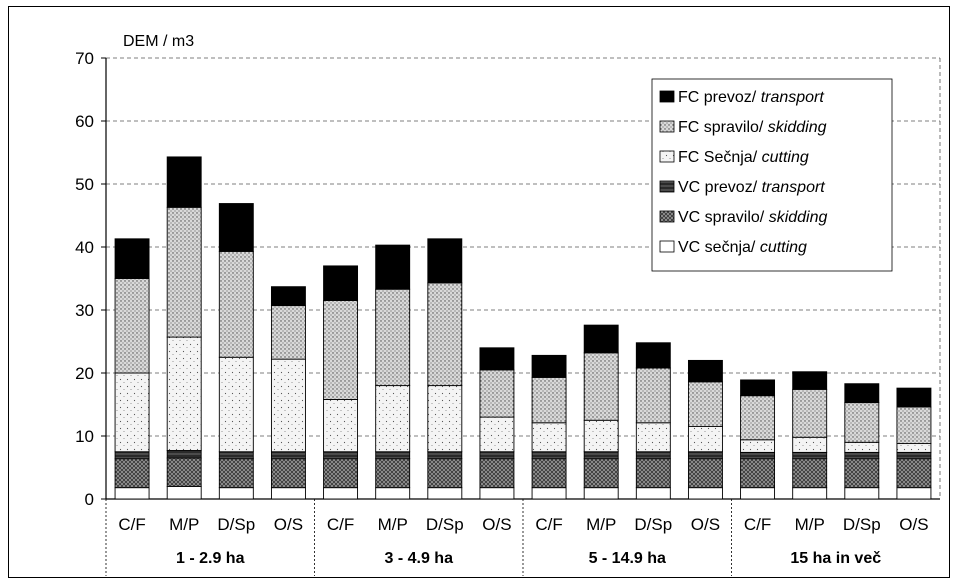 The height and width of the screenshot is (586, 959). What do you see at coordinates (753, 217) in the screenshot?
I see `legend-entry-label: VC spravilo/ skidding` at bounding box center [753, 217].